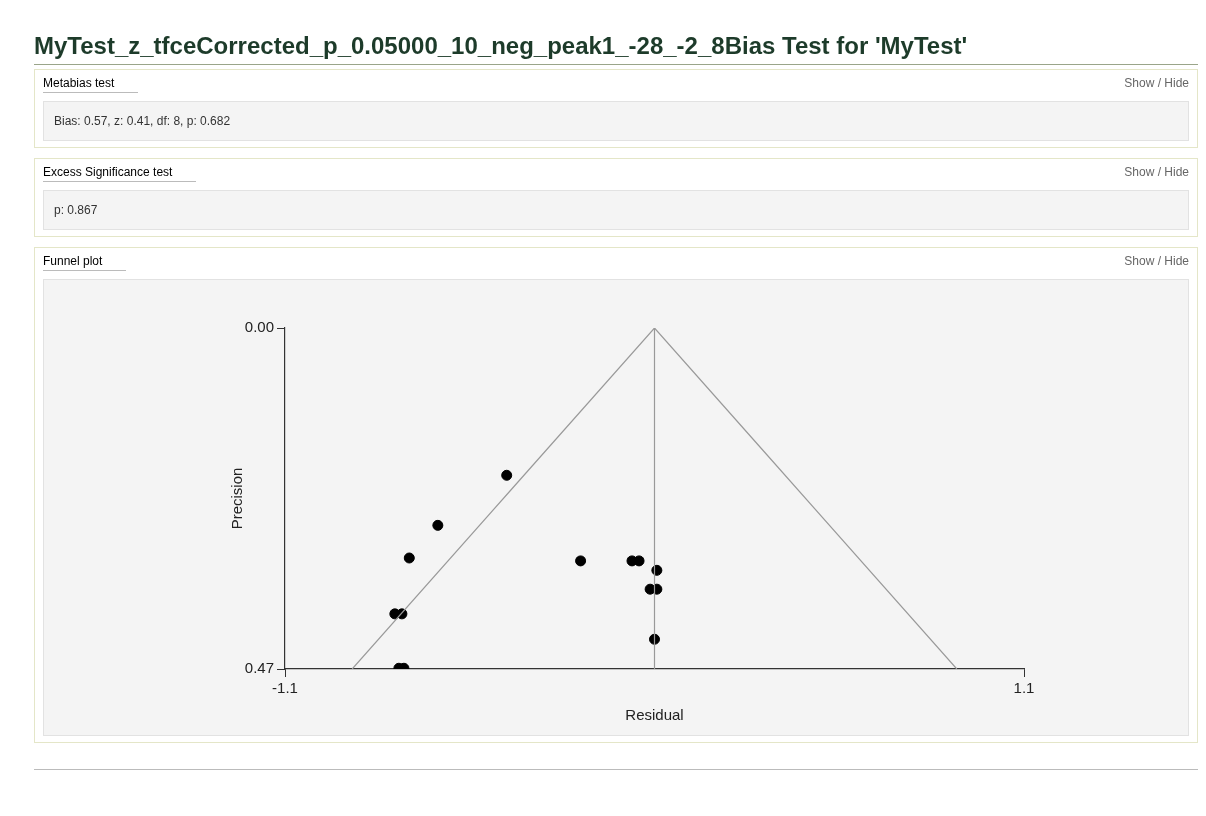 This screenshot has width=1206, height=816. Describe the element at coordinates (285, 688) in the screenshot. I see `x-tick-label: -1.1` at that location.